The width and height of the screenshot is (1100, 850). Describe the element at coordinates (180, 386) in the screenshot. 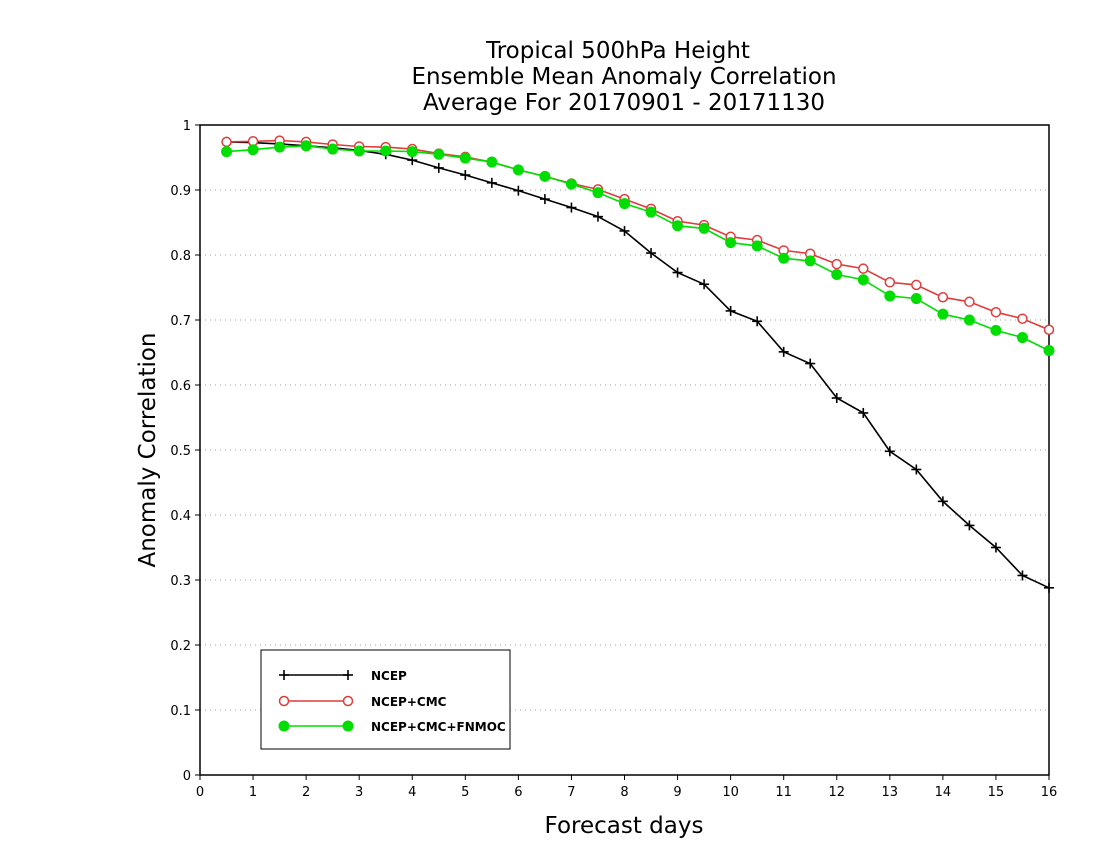

I see `y-tick-label-6: 0.6` at that location.